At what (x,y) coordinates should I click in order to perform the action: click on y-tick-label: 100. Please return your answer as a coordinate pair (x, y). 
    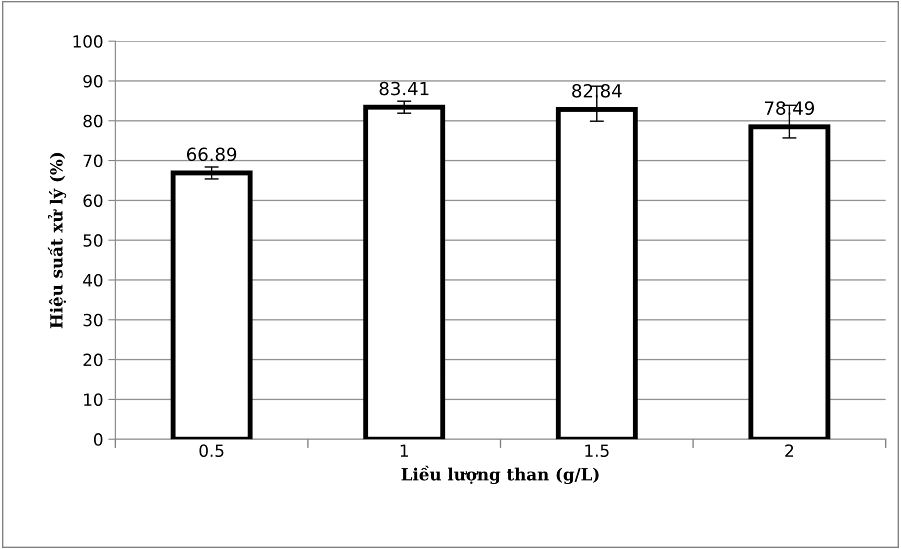
    Looking at the image, I should click on (88, 41).